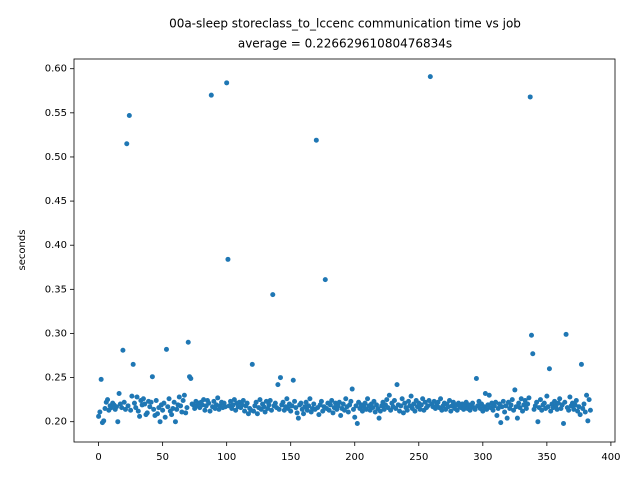  I want to click on x-tick-label: 350, so click(546, 457).